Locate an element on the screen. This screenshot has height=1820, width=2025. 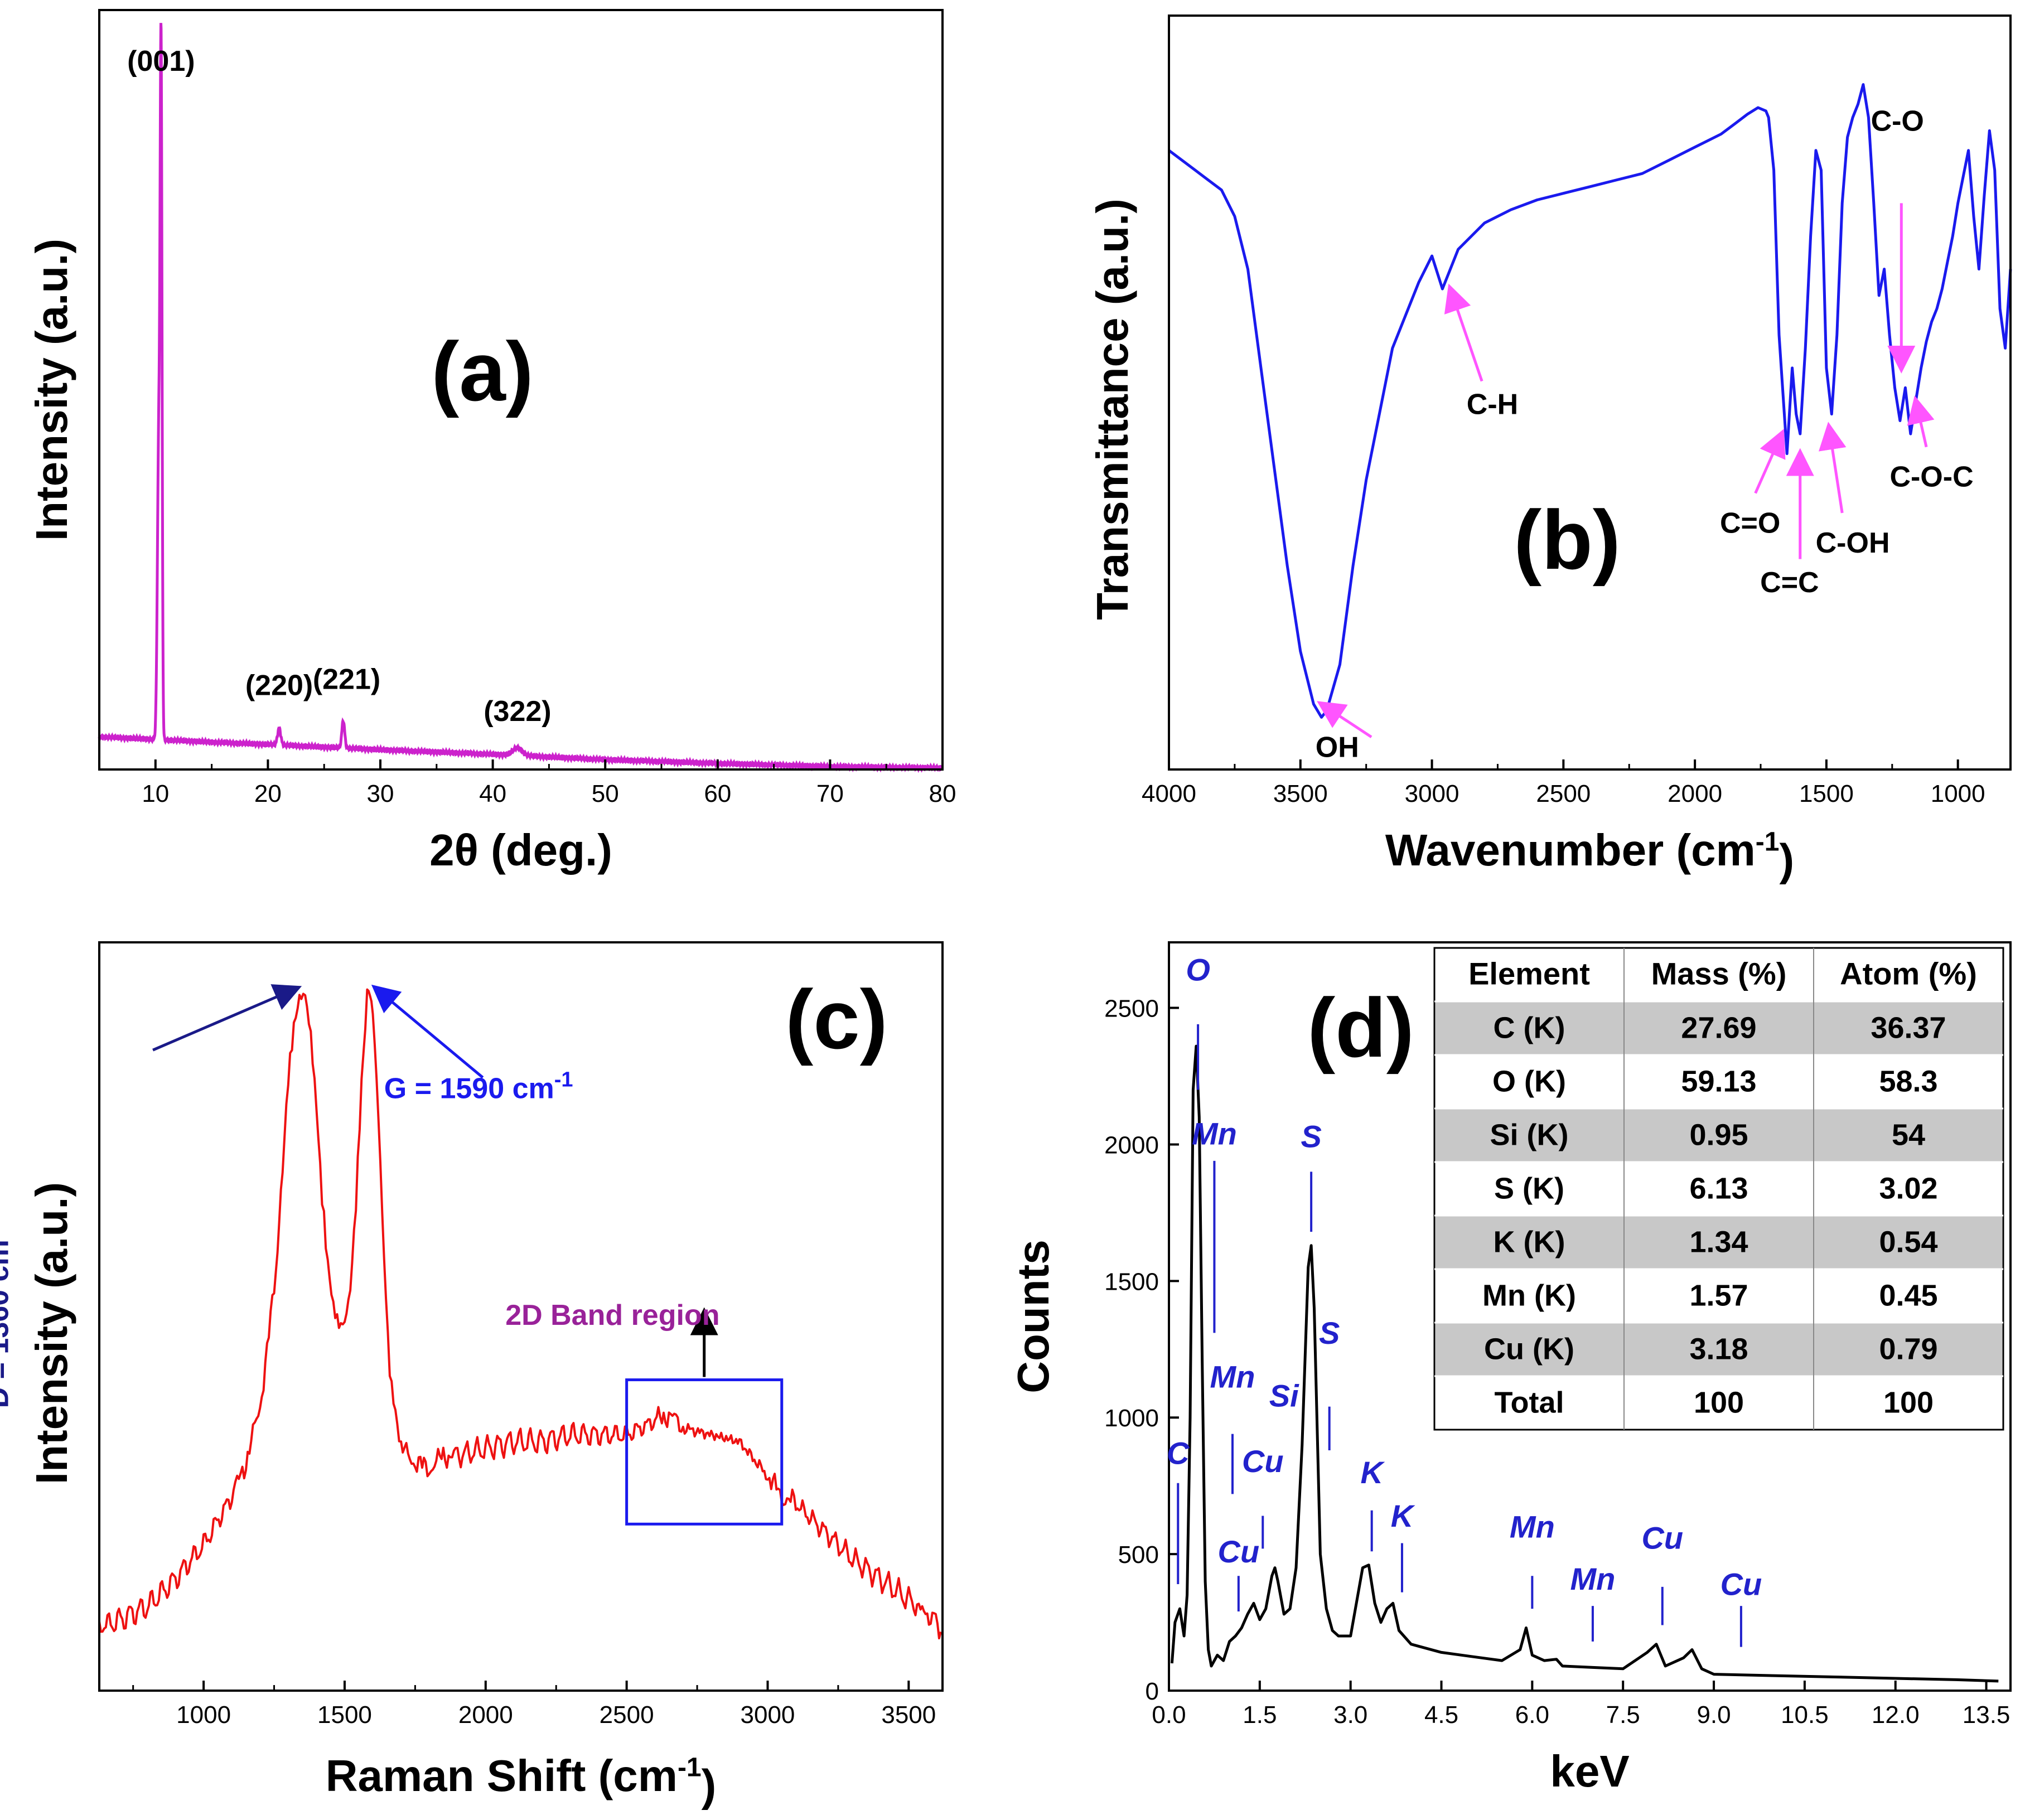
g-band-label: G = 1590 cm-1 is located at coordinates (478, 1087).